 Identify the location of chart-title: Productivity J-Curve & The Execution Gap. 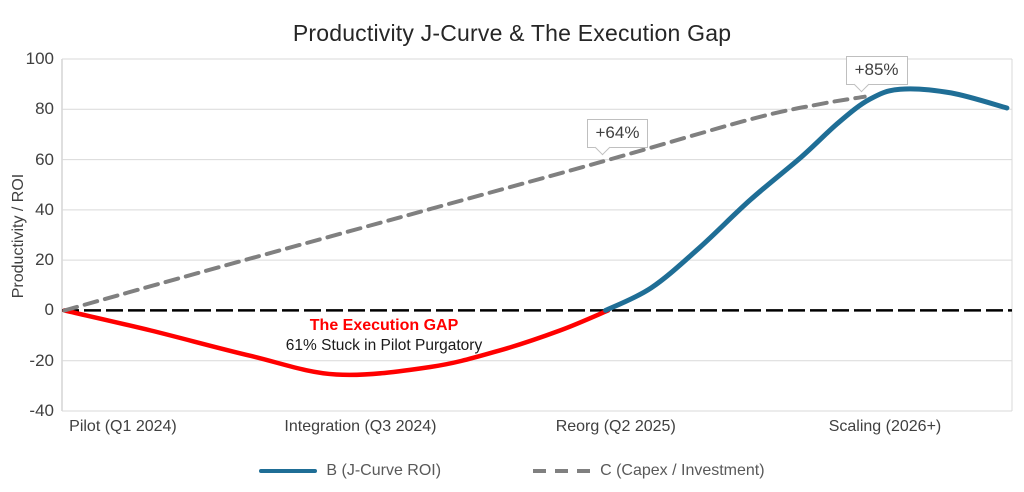
(512, 33).